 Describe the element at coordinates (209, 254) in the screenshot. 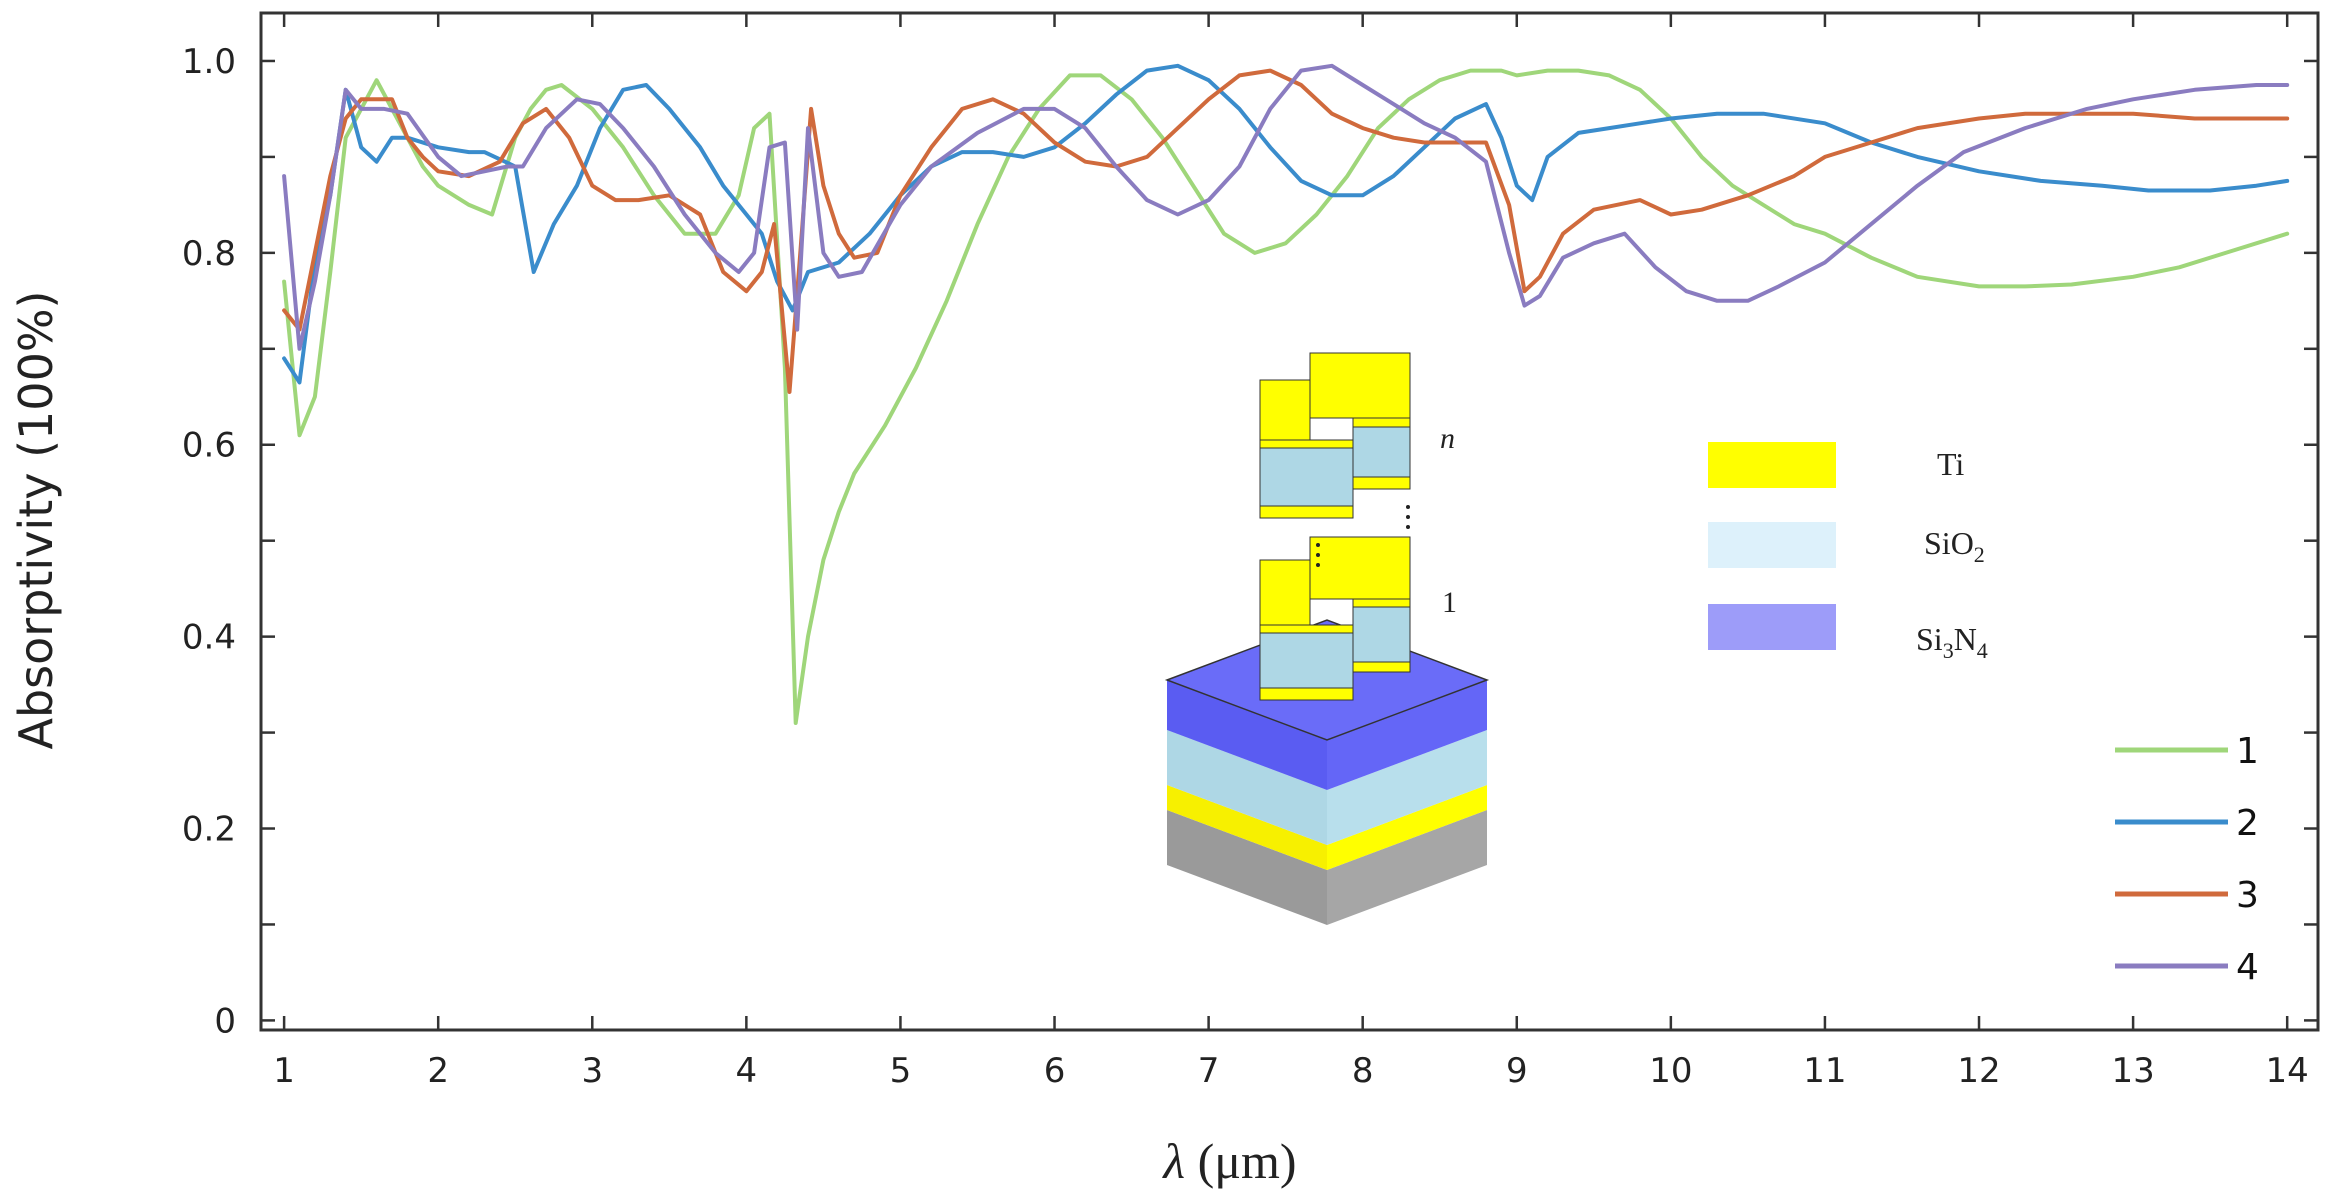

I see `y-tick-label: 0.8` at that location.